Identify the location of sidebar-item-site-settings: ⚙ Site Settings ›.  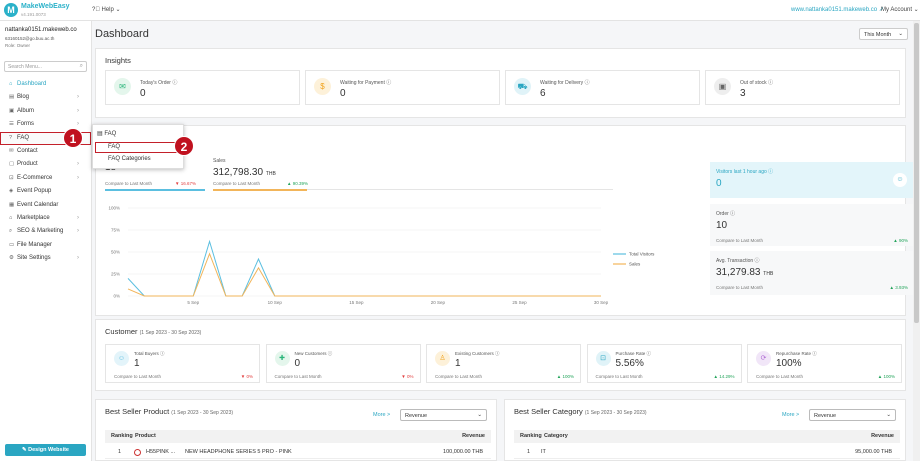
(45, 258).